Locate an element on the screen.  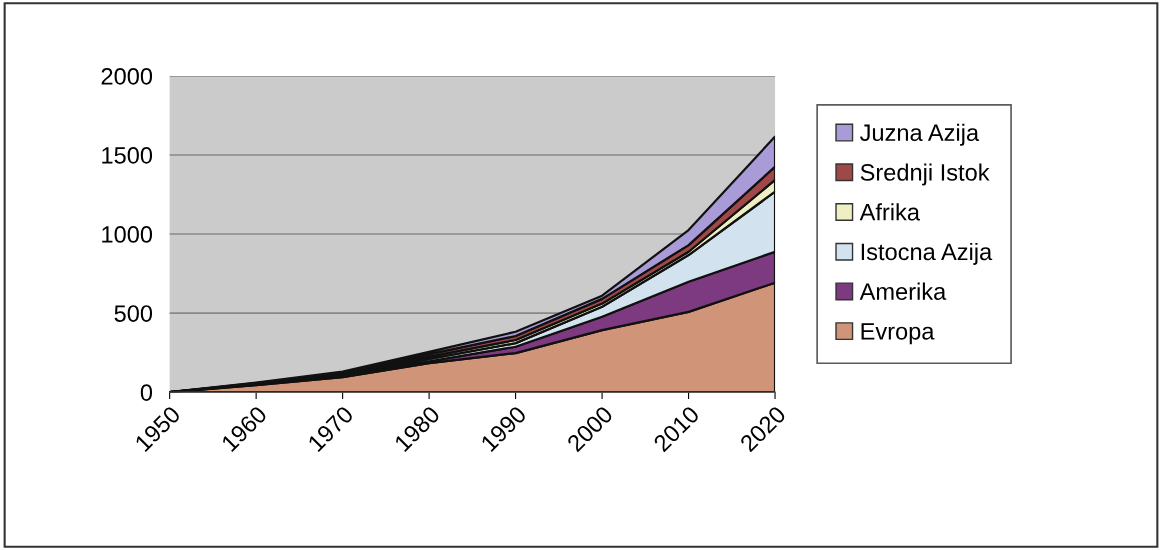
legend-label: Istocna Azija is located at coordinates (927, 253).